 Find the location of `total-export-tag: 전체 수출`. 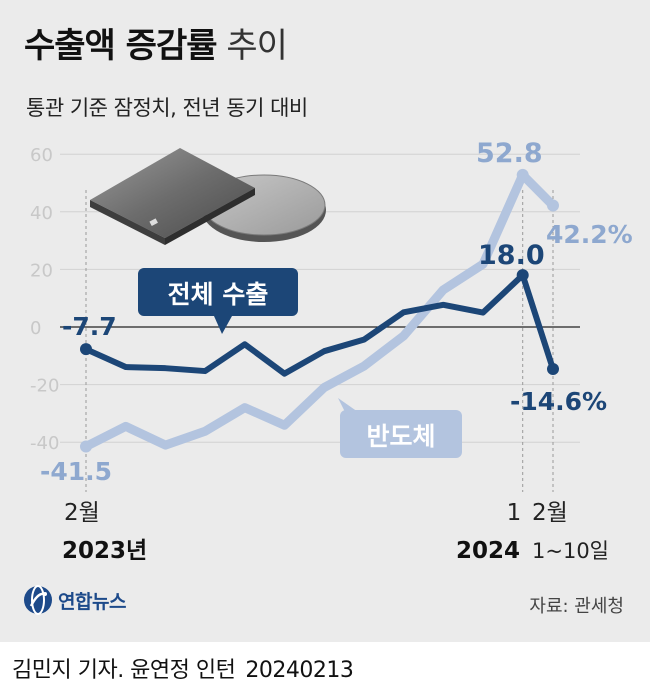

total-export-tag: 전체 수출 is located at coordinates (218, 301).